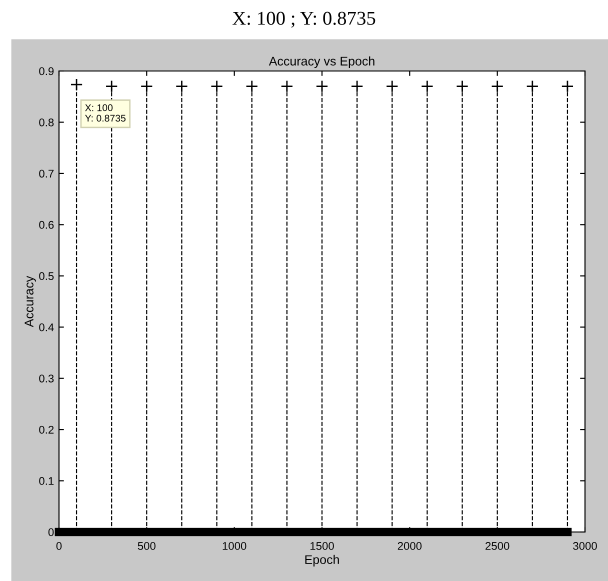 The image size is (608, 581). Describe the element at coordinates (51, 532) in the screenshot. I see `y-tick-label: 0` at that location.